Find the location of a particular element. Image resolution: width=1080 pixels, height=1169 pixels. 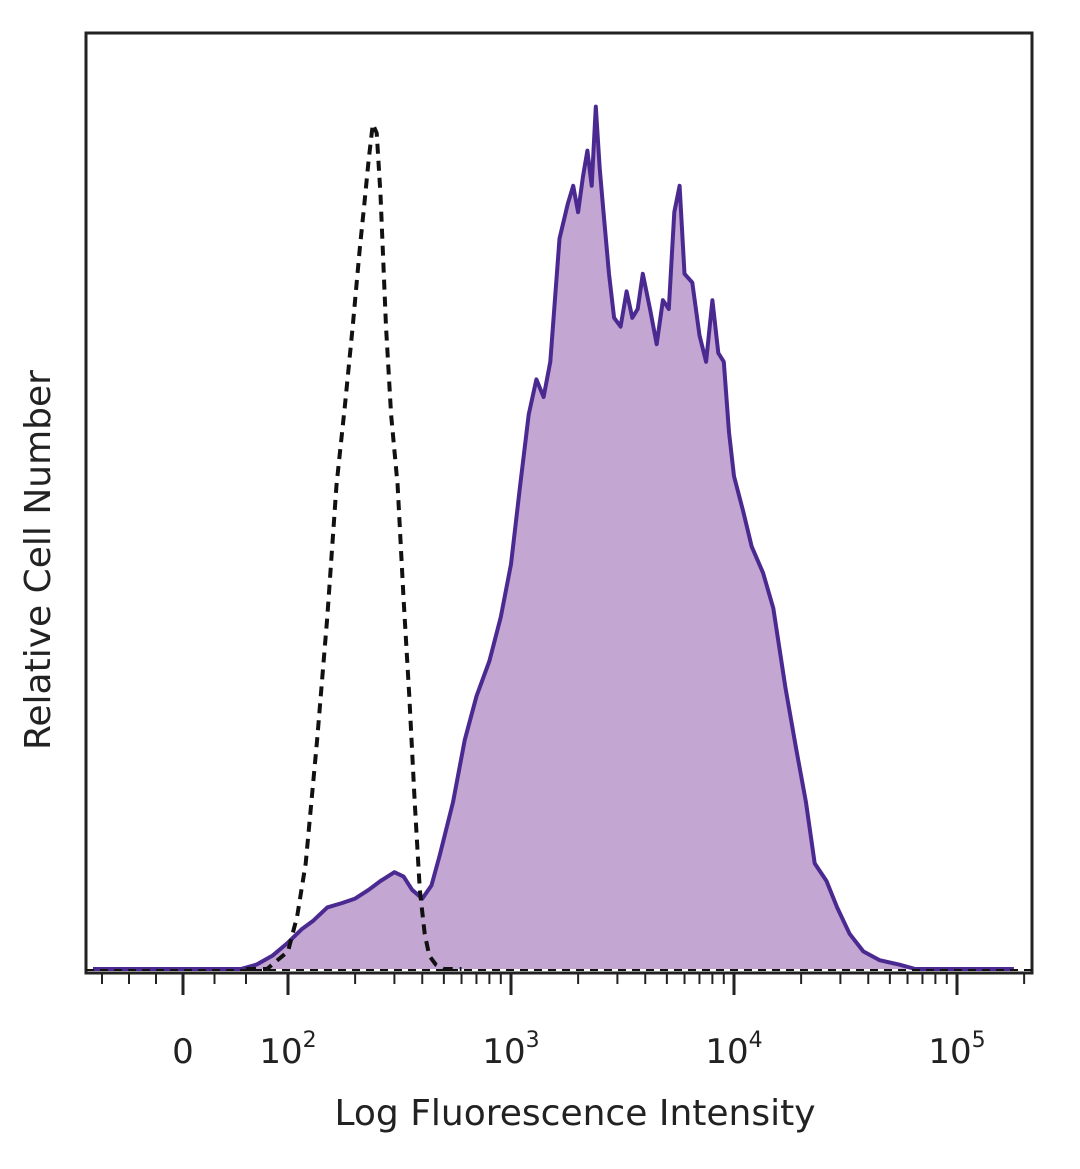

y-axis-title: Relative Cell Number is located at coordinates (38, 560).